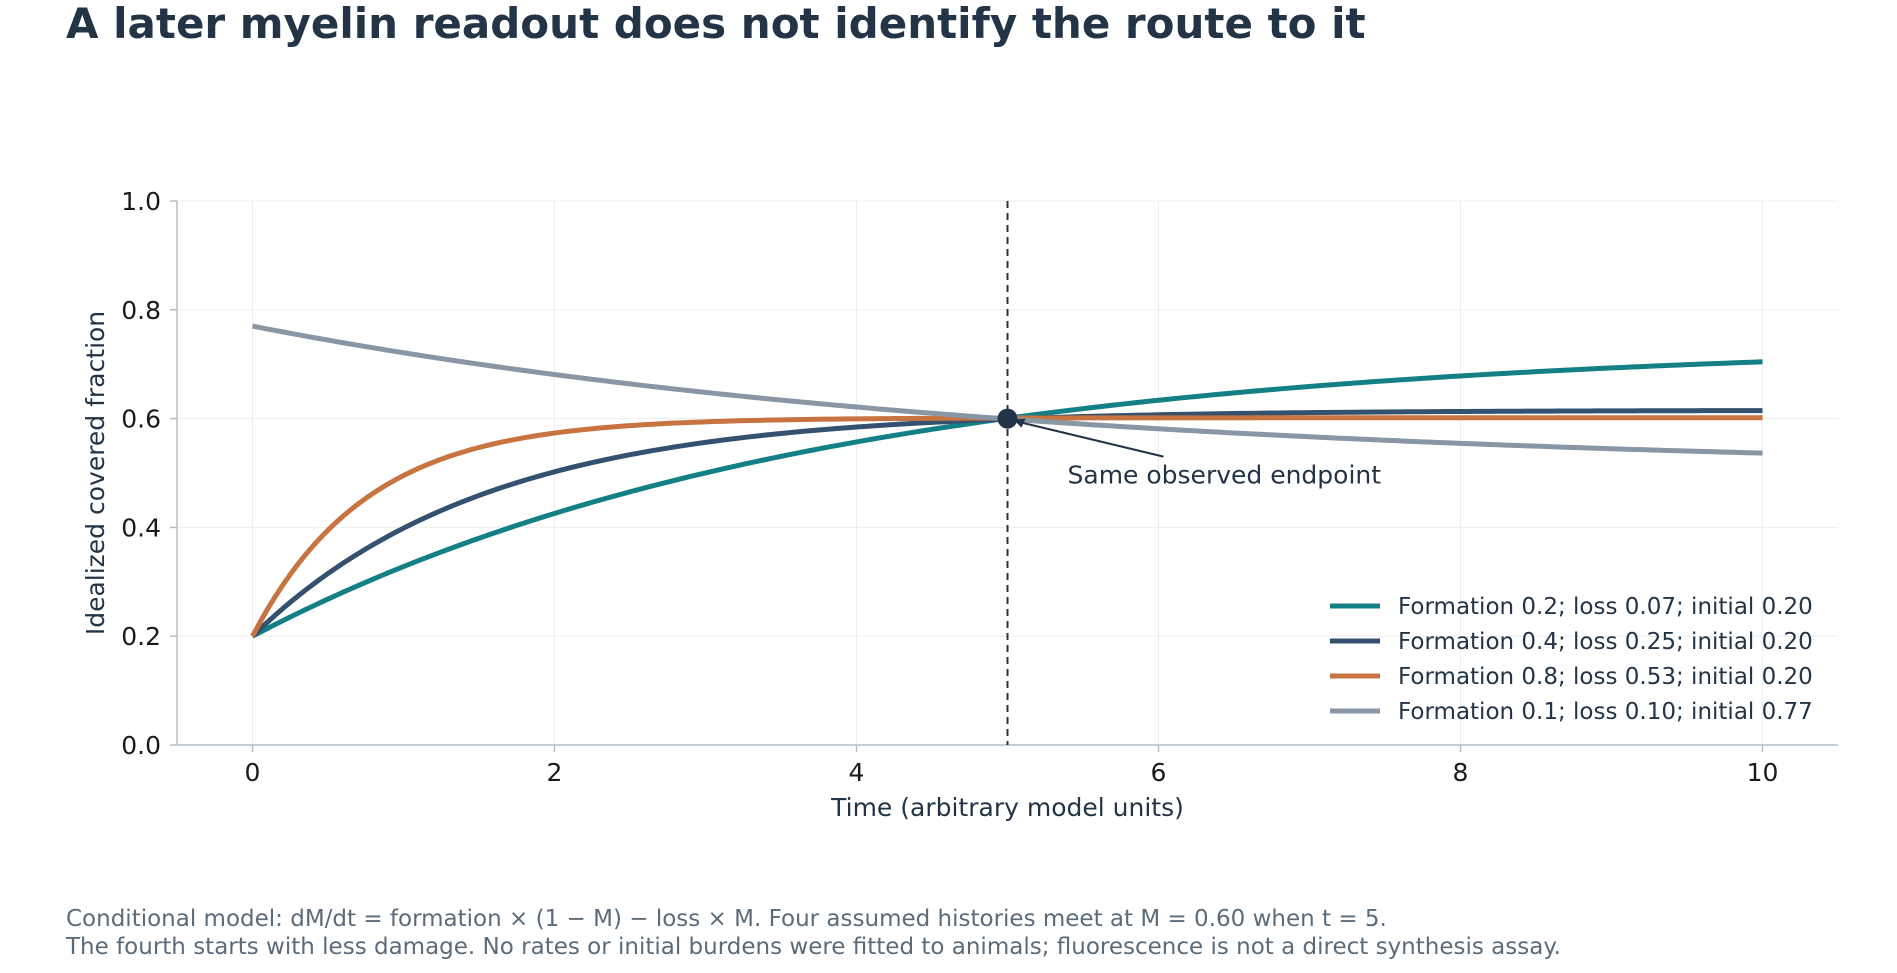 This screenshot has width=1897, height=973. I want to click on x-tick-label: 10, so click(1763, 772).